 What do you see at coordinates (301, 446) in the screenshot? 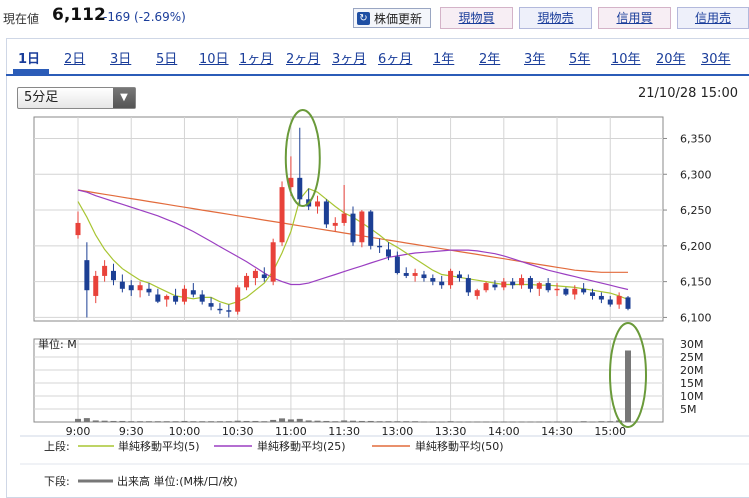
I see `legend-ma25-label: 単純移動平均(25)` at bounding box center [301, 446].